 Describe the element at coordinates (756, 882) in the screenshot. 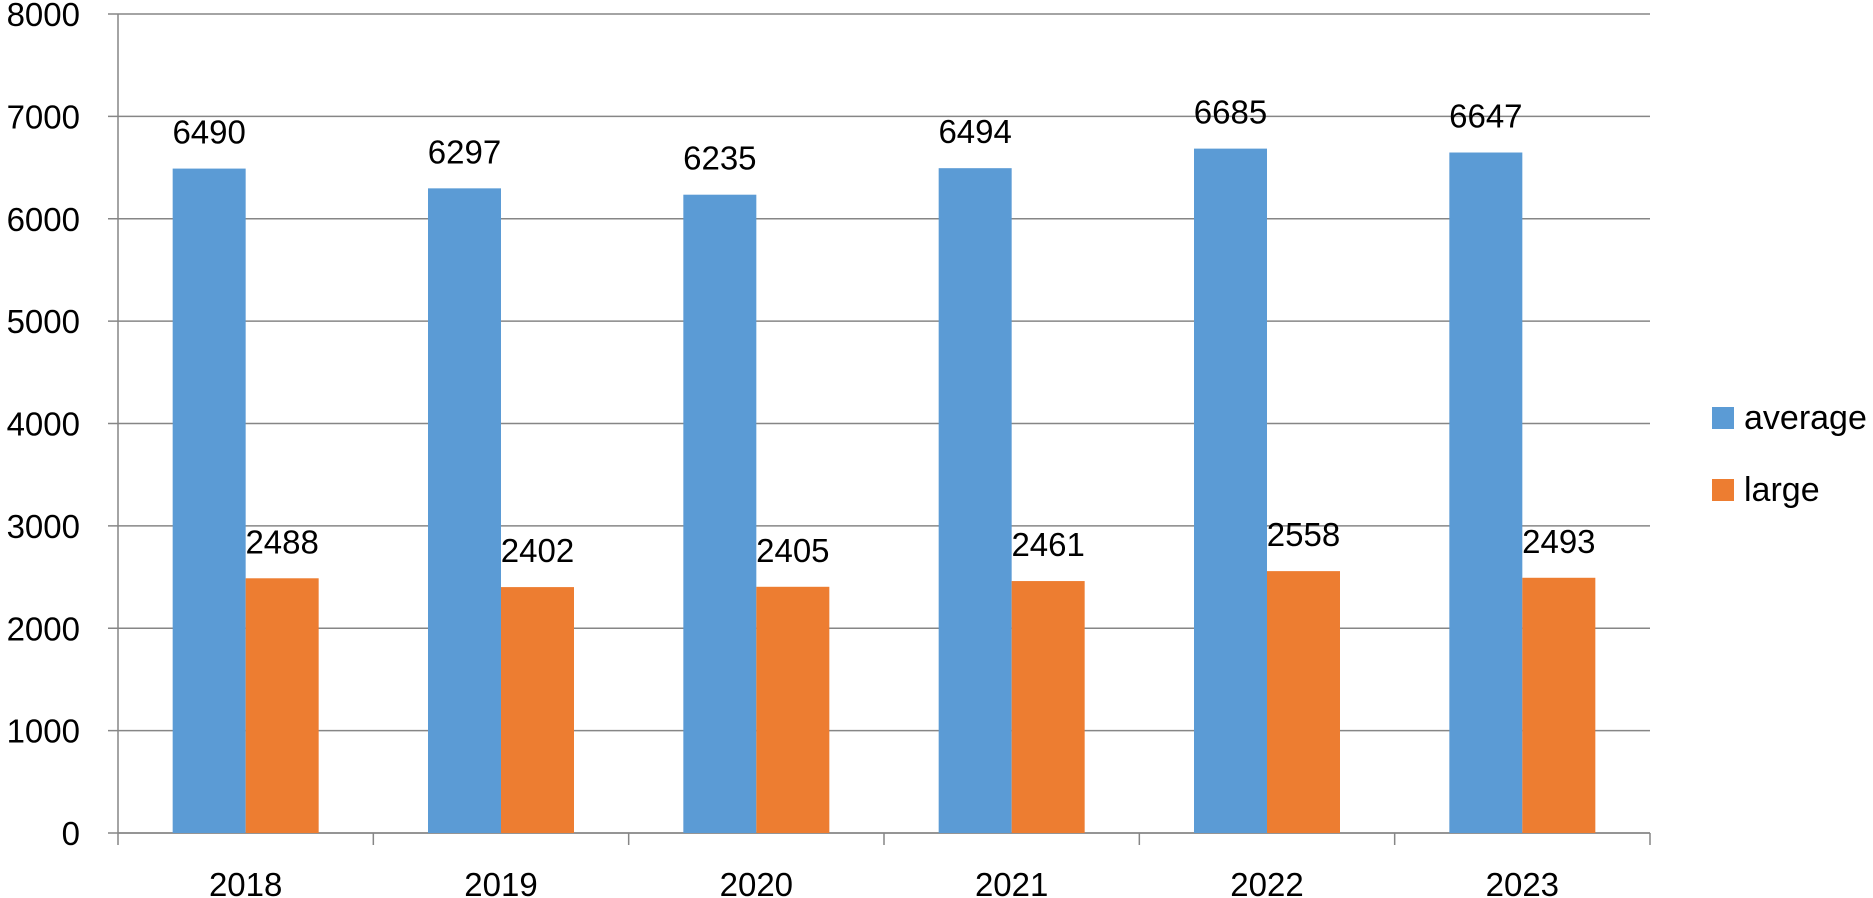

I see `x-tick-label: 2020` at that location.